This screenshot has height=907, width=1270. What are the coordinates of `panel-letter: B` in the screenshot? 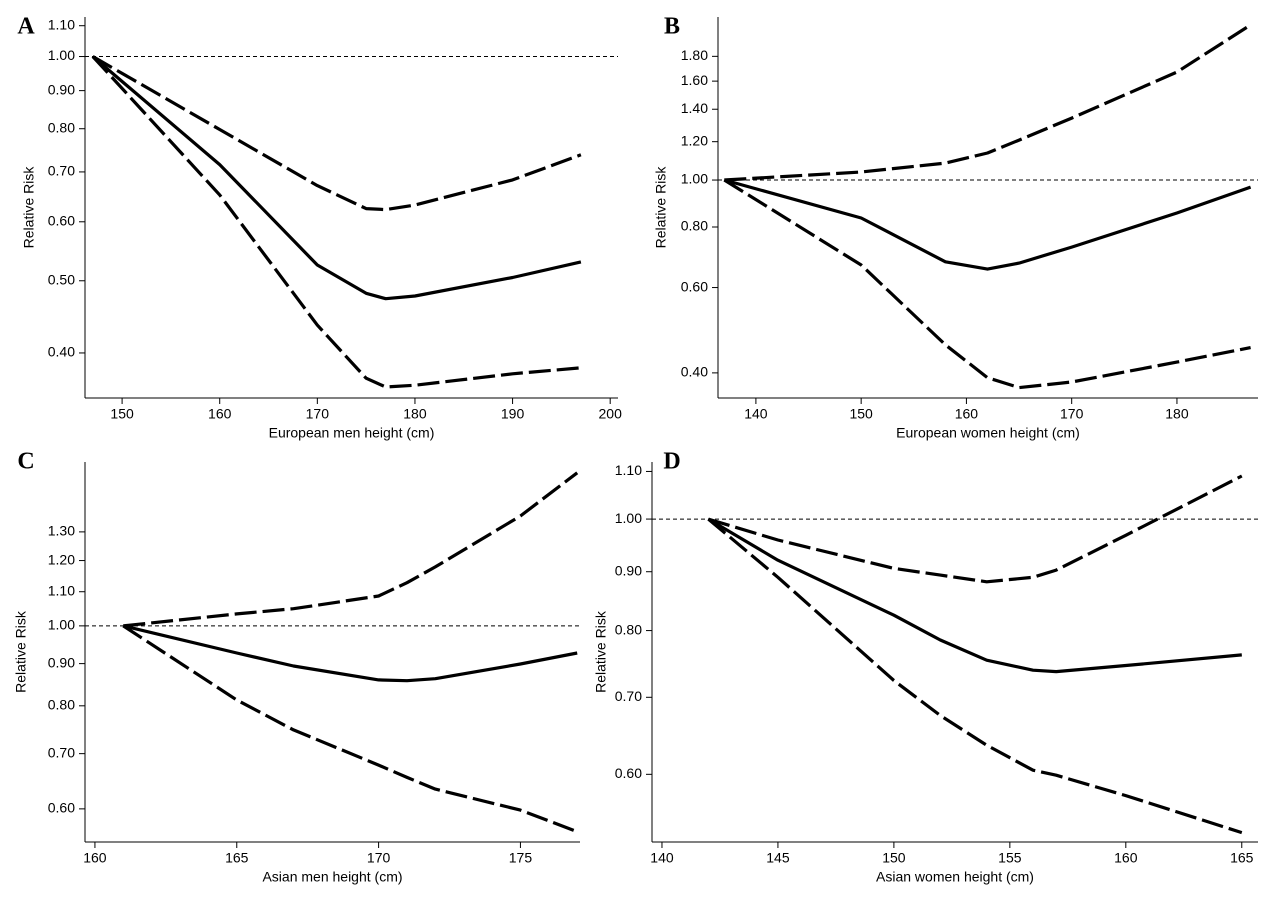 It's located at (672, 27).